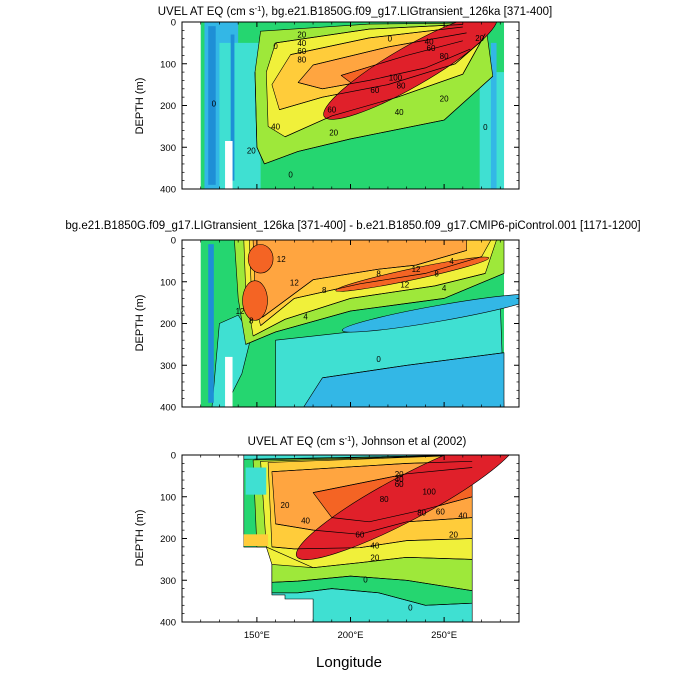  I want to click on panel-3-y-label: DEPTH (m), so click(140, 538).